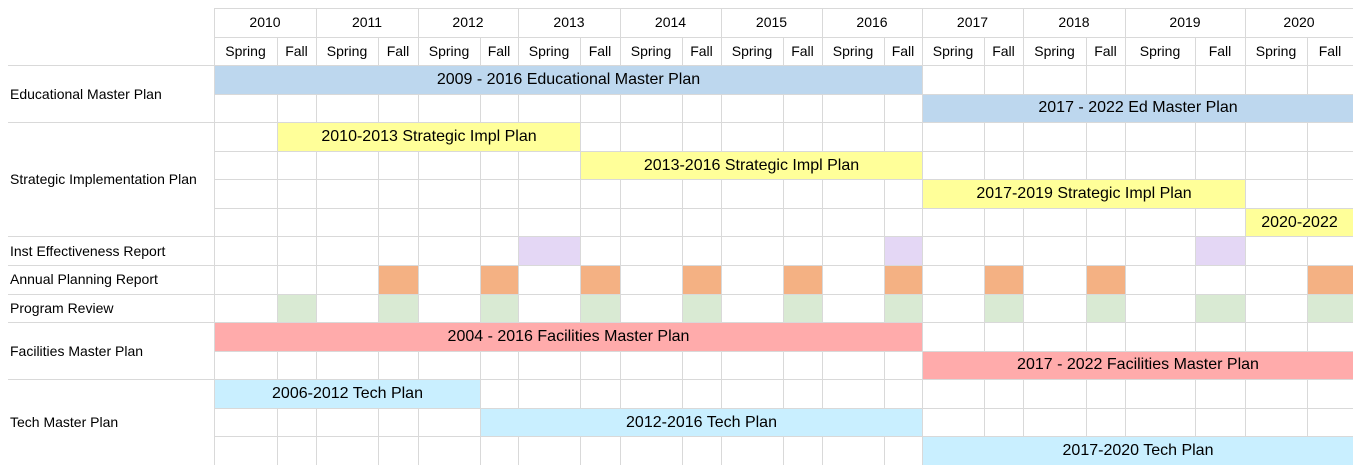 This screenshot has width=1353, height=465. I want to click on group-label: Tech Master Plan, so click(64, 422).